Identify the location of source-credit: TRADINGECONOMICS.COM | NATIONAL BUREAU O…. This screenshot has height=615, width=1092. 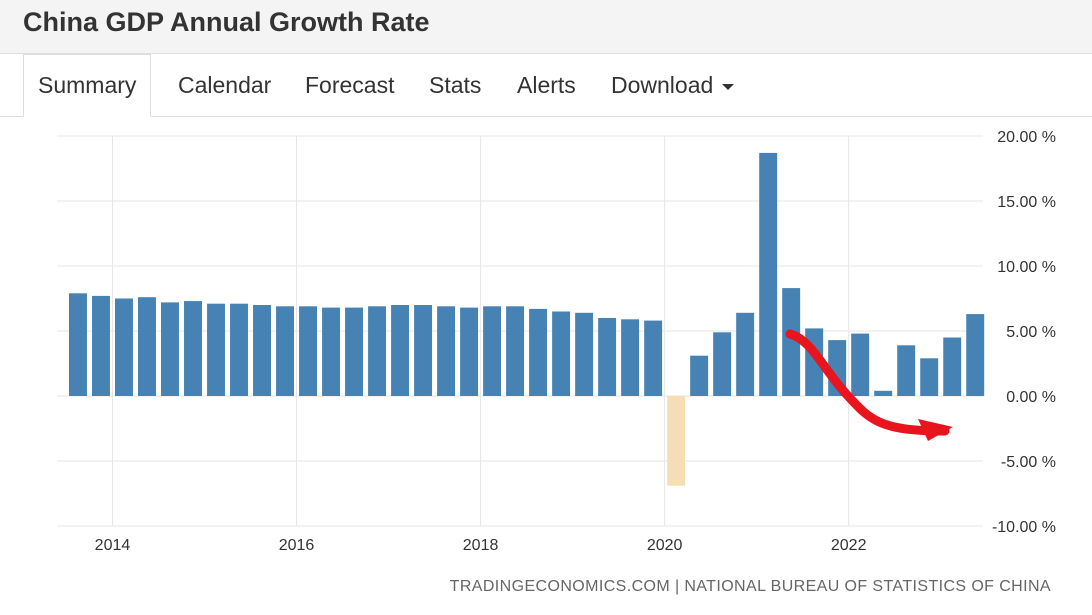
(750, 586).